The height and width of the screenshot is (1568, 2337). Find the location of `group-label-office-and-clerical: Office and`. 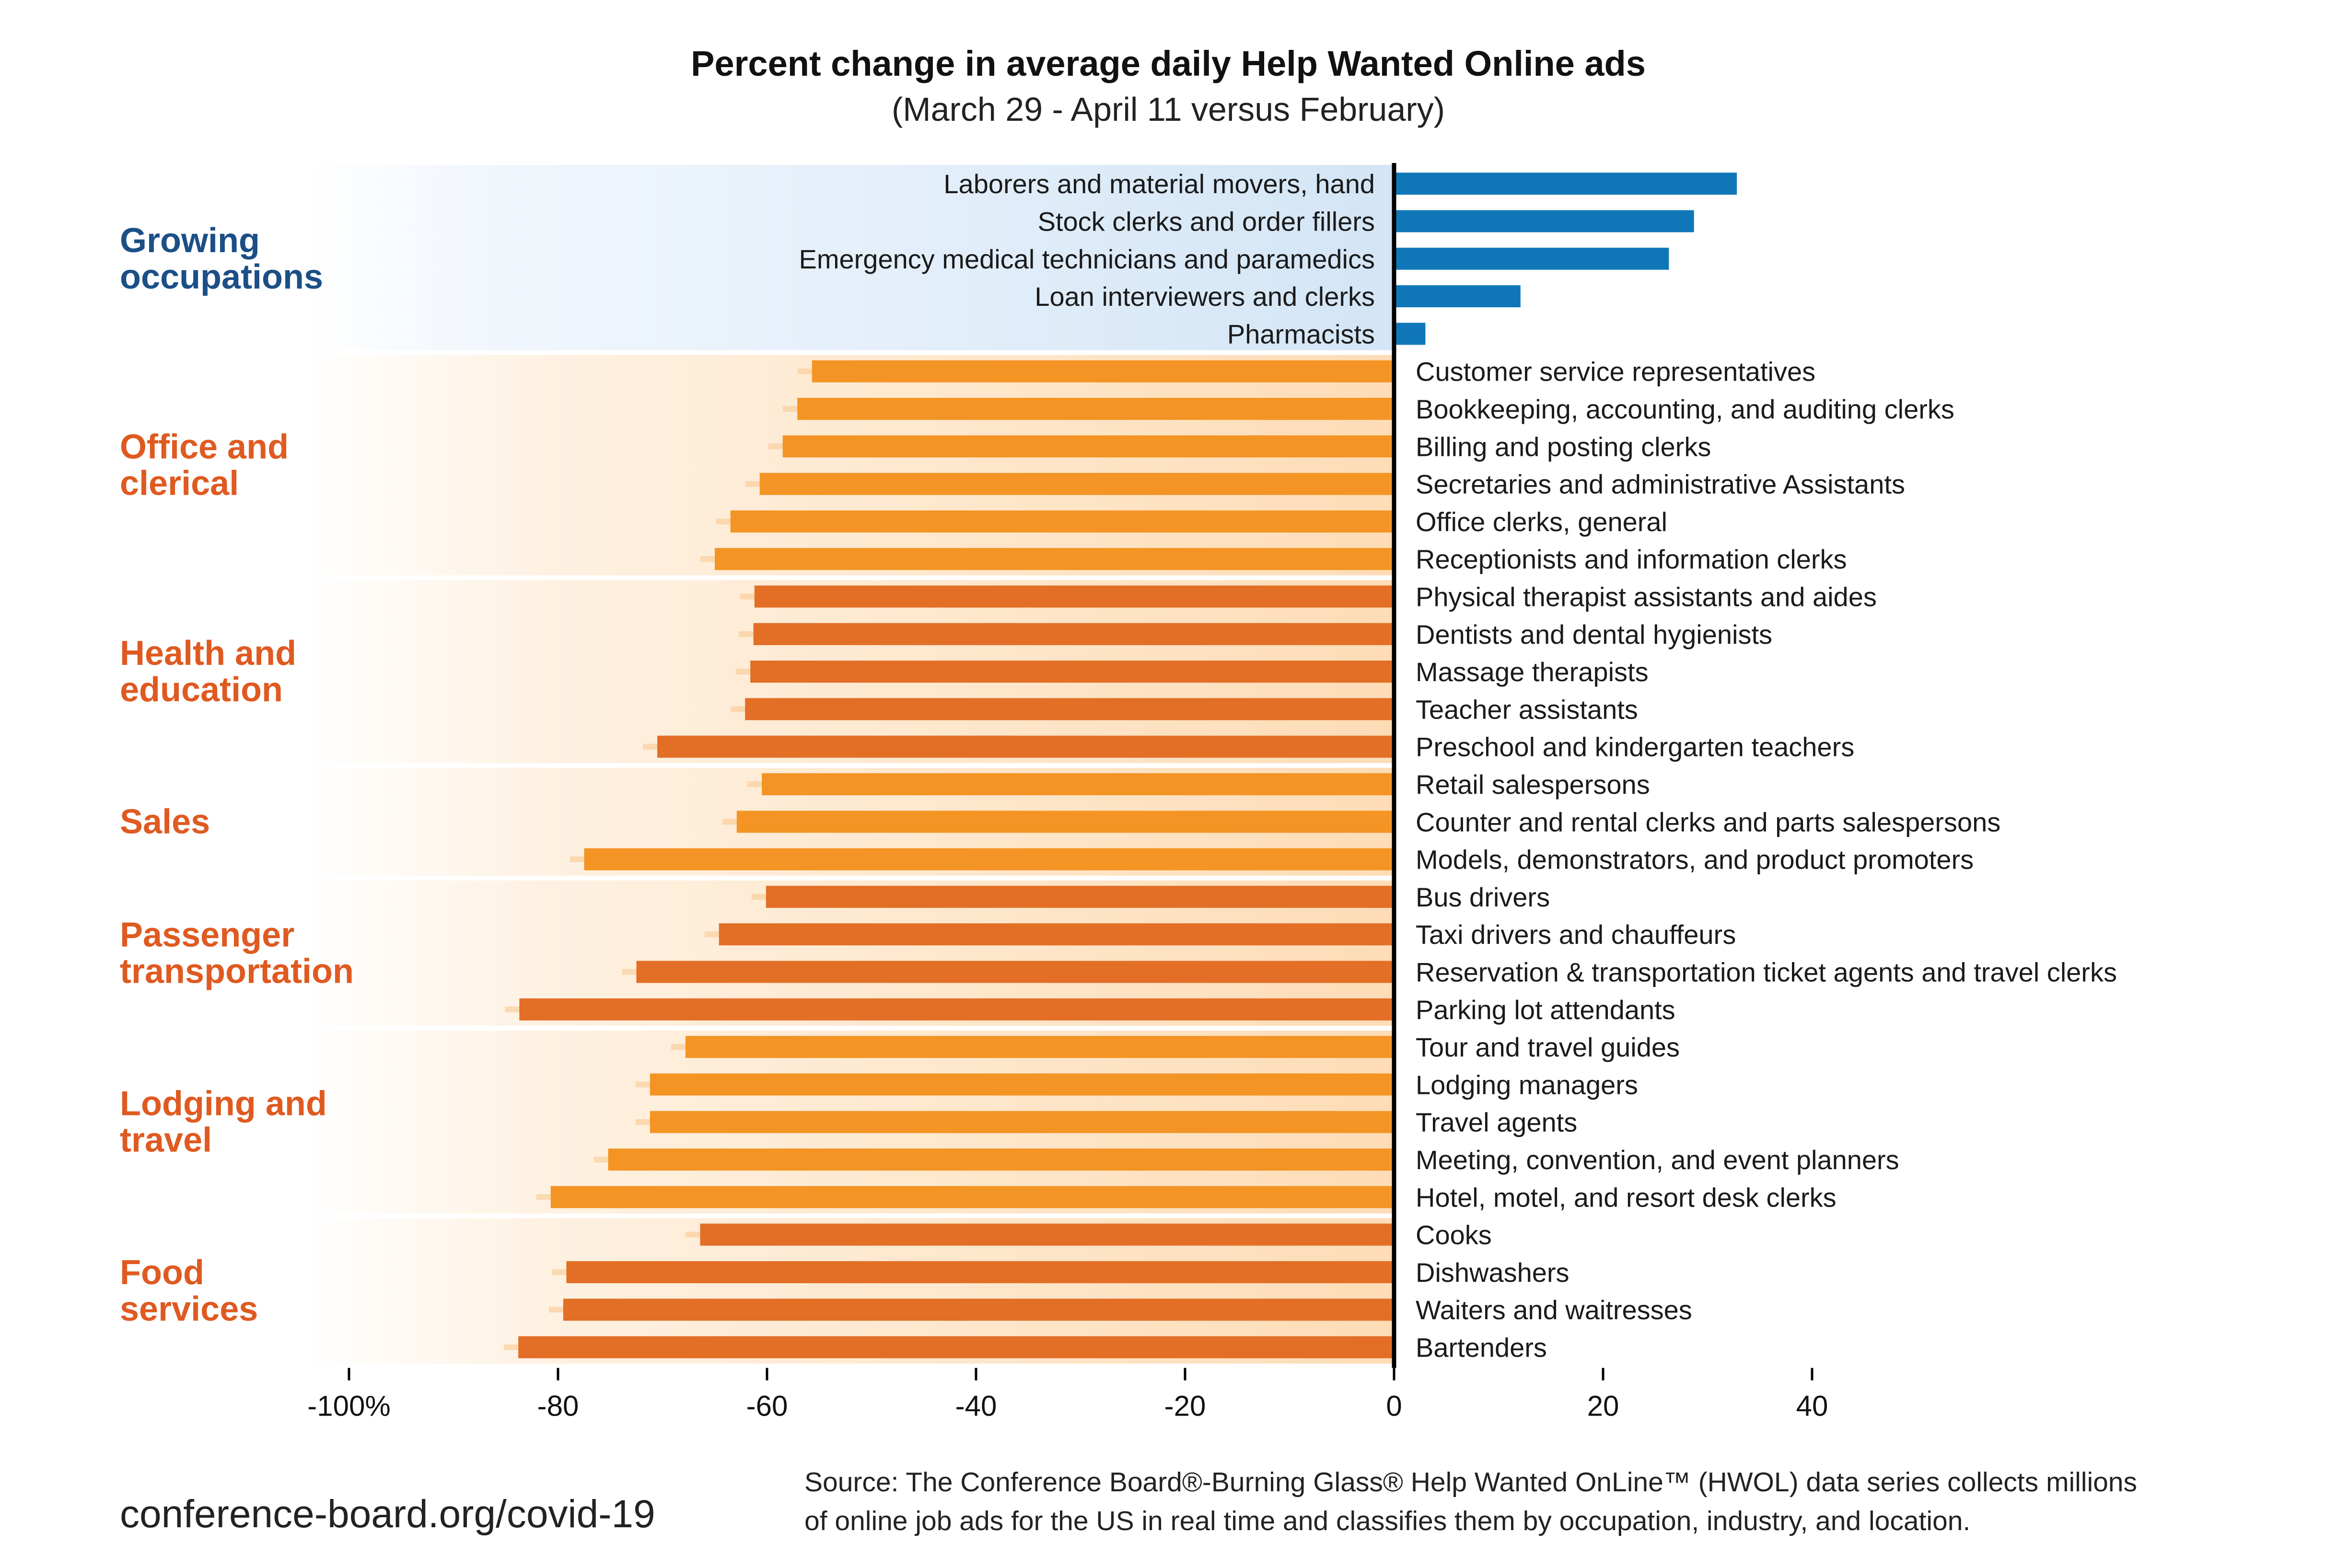

group-label-office-and-clerical: Office and is located at coordinates (205, 447).